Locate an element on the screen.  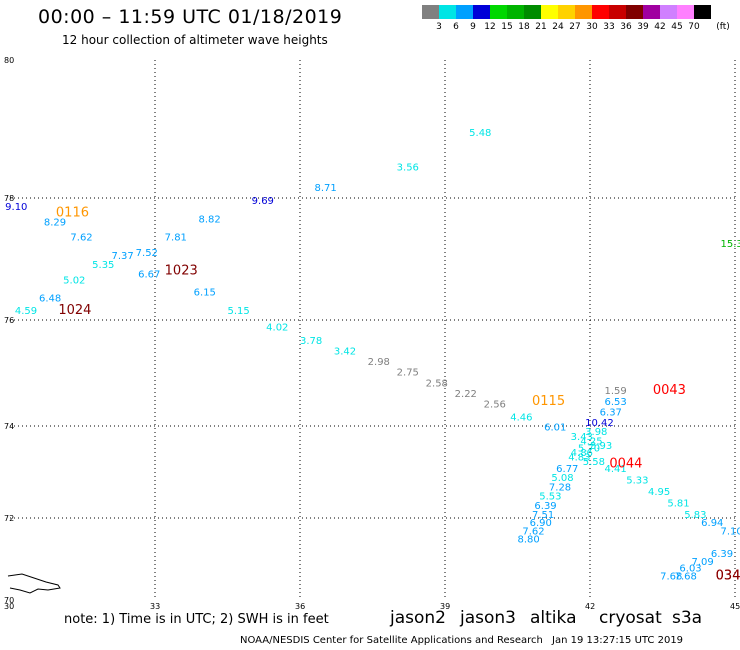
wave-height-value: 6.67 is located at coordinates (149, 274).